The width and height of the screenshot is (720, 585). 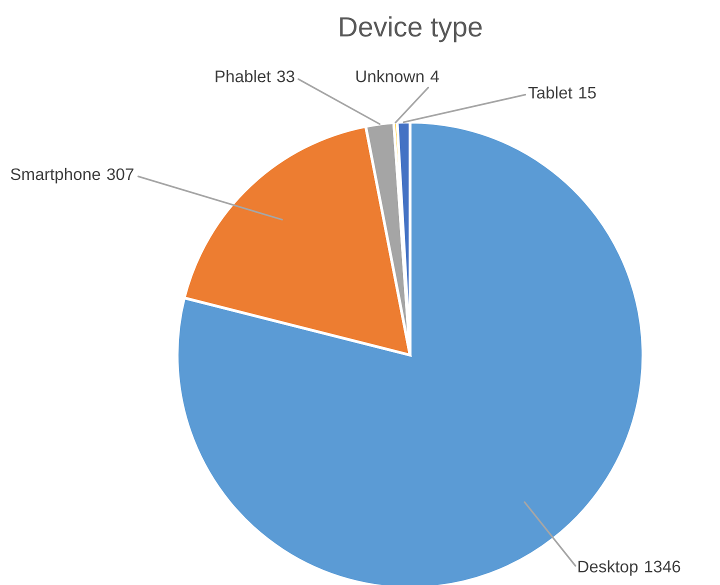 What do you see at coordinates (411, 29) in the screenshot?
I see `chart-title: Device type` at bounding box center [411, 29].